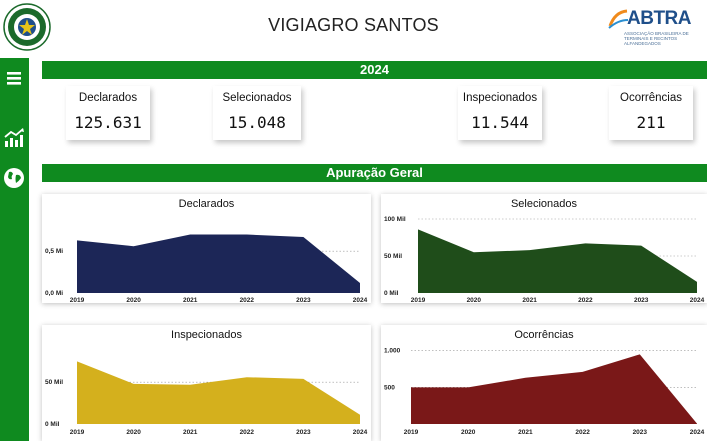  Describe the element at coordinates (659, 18) in the screenshot. I see `abtra-logo-text: ABTRA` at that location.